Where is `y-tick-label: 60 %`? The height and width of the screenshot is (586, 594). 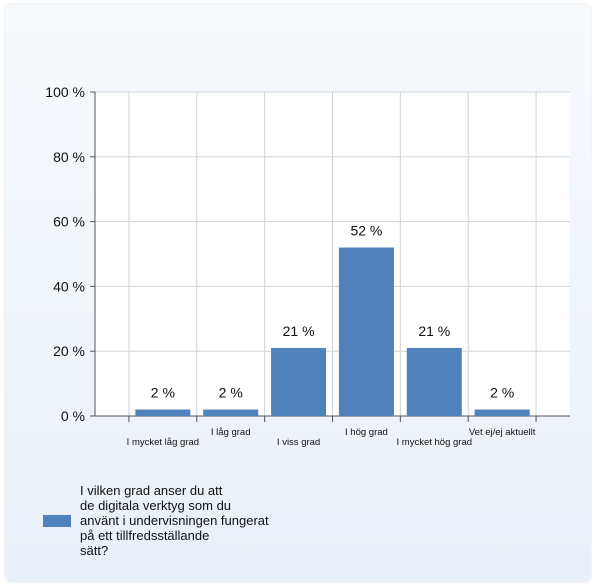
y-tick-label: 60 % is located at coordinates (69, 222).